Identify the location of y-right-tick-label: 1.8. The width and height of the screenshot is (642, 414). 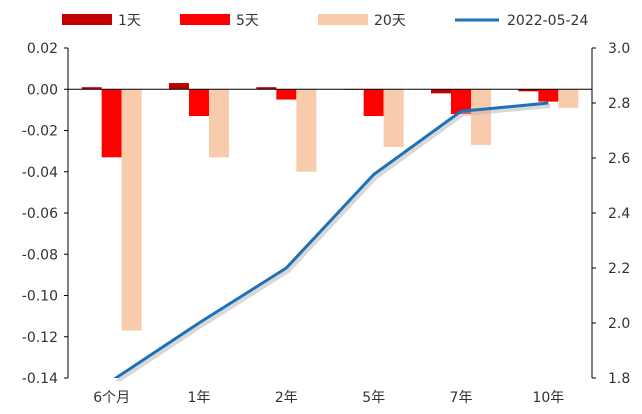
(619, 379).